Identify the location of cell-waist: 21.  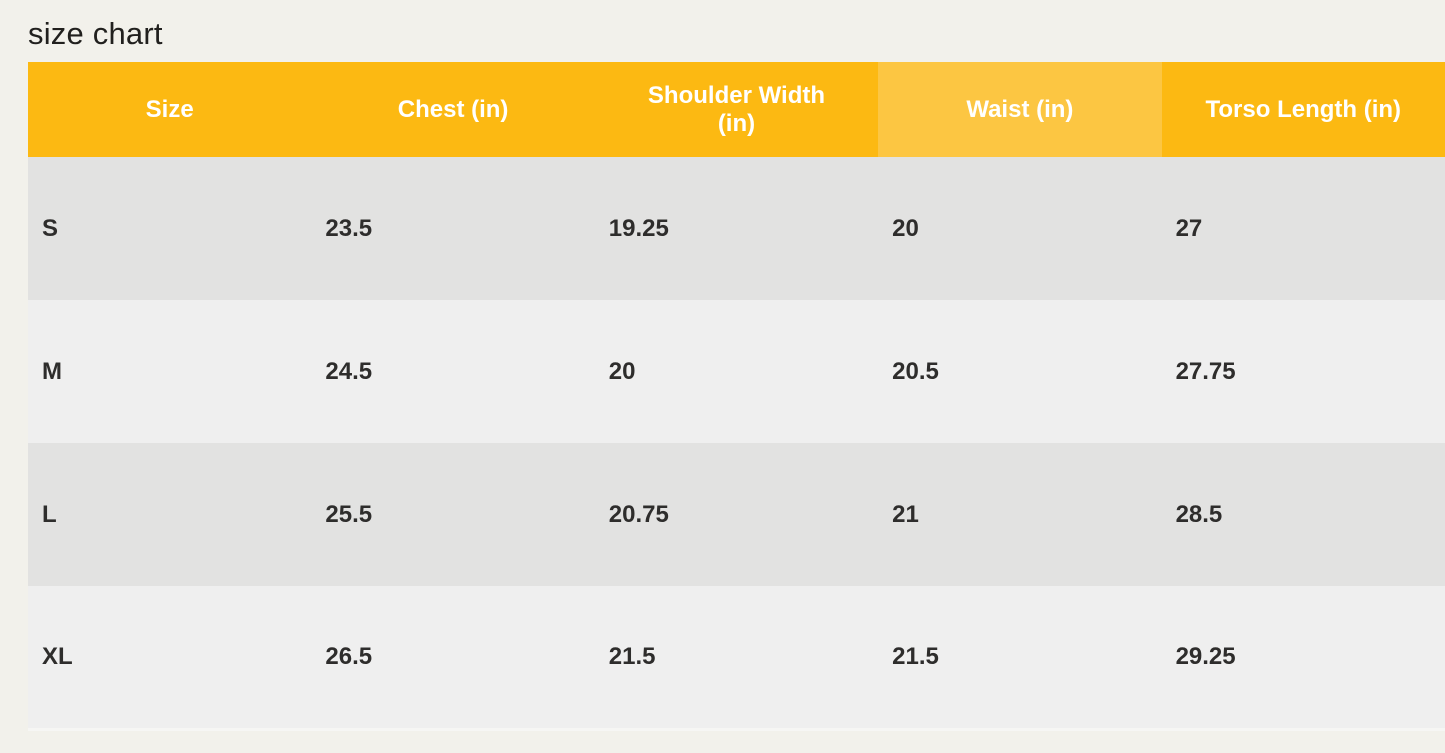
(1020, 514).